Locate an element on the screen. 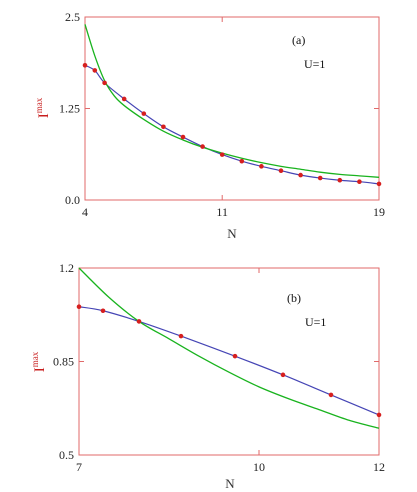 The width and height of the screenshot is (417, 492). panel-a-annotation: U=1 is located at coordinates (314, 64).